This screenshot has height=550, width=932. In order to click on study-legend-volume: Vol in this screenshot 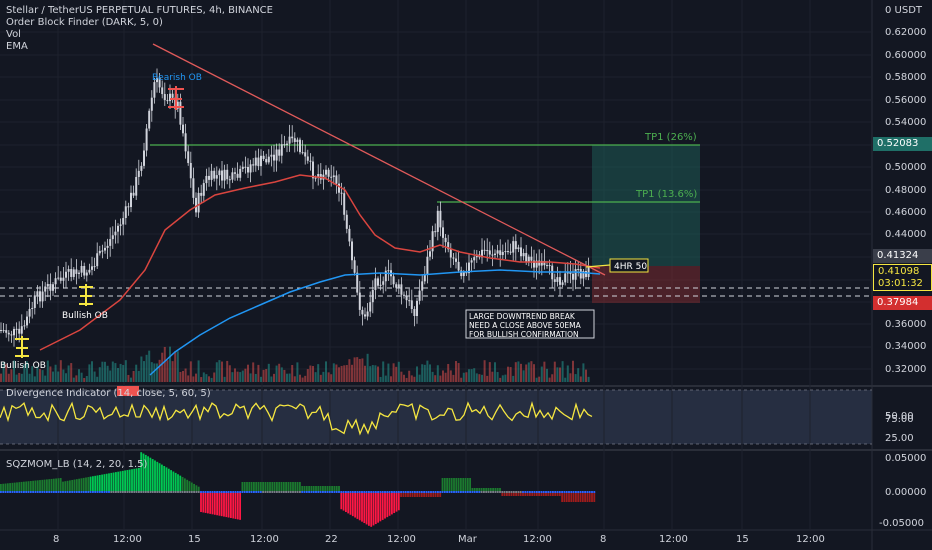, I will do `click(13, 34)`.